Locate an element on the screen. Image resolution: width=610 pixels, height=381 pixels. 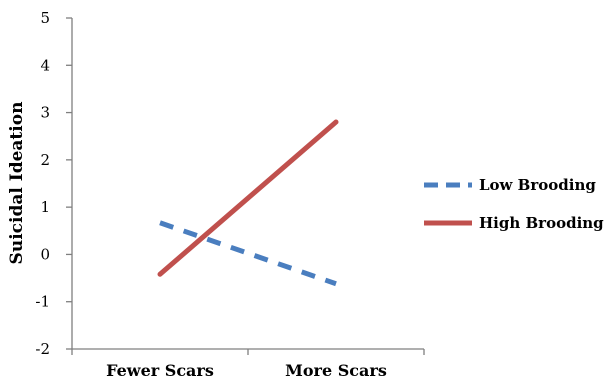
y-axis: -2 -1 0 1 2 3 4 5 is located at coordinates (54, 183).